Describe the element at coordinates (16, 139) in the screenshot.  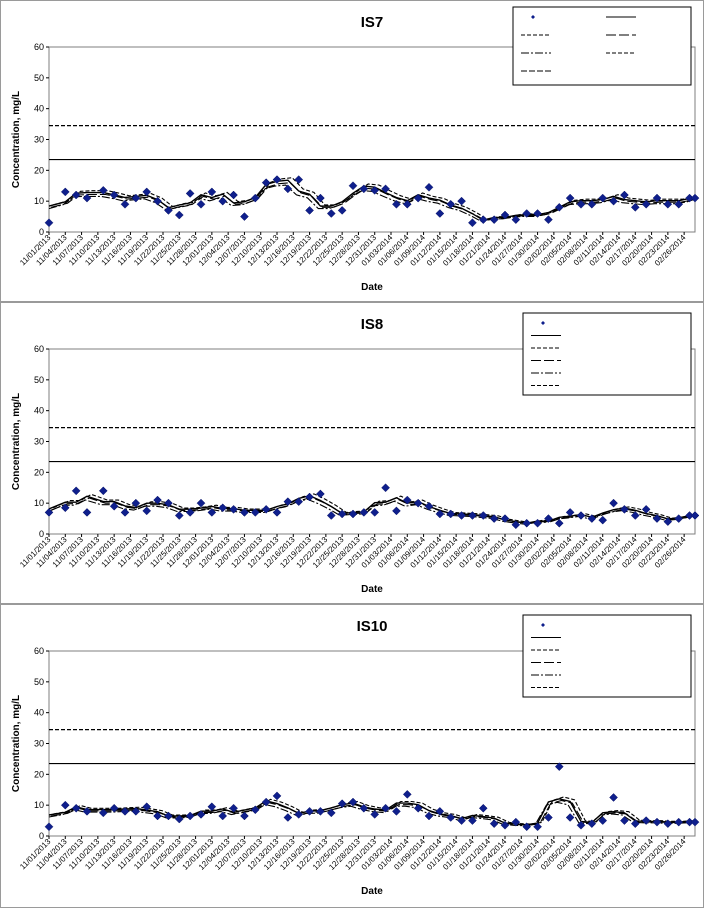
I see `y-axis-label: Concentration, mg/L` at that location.